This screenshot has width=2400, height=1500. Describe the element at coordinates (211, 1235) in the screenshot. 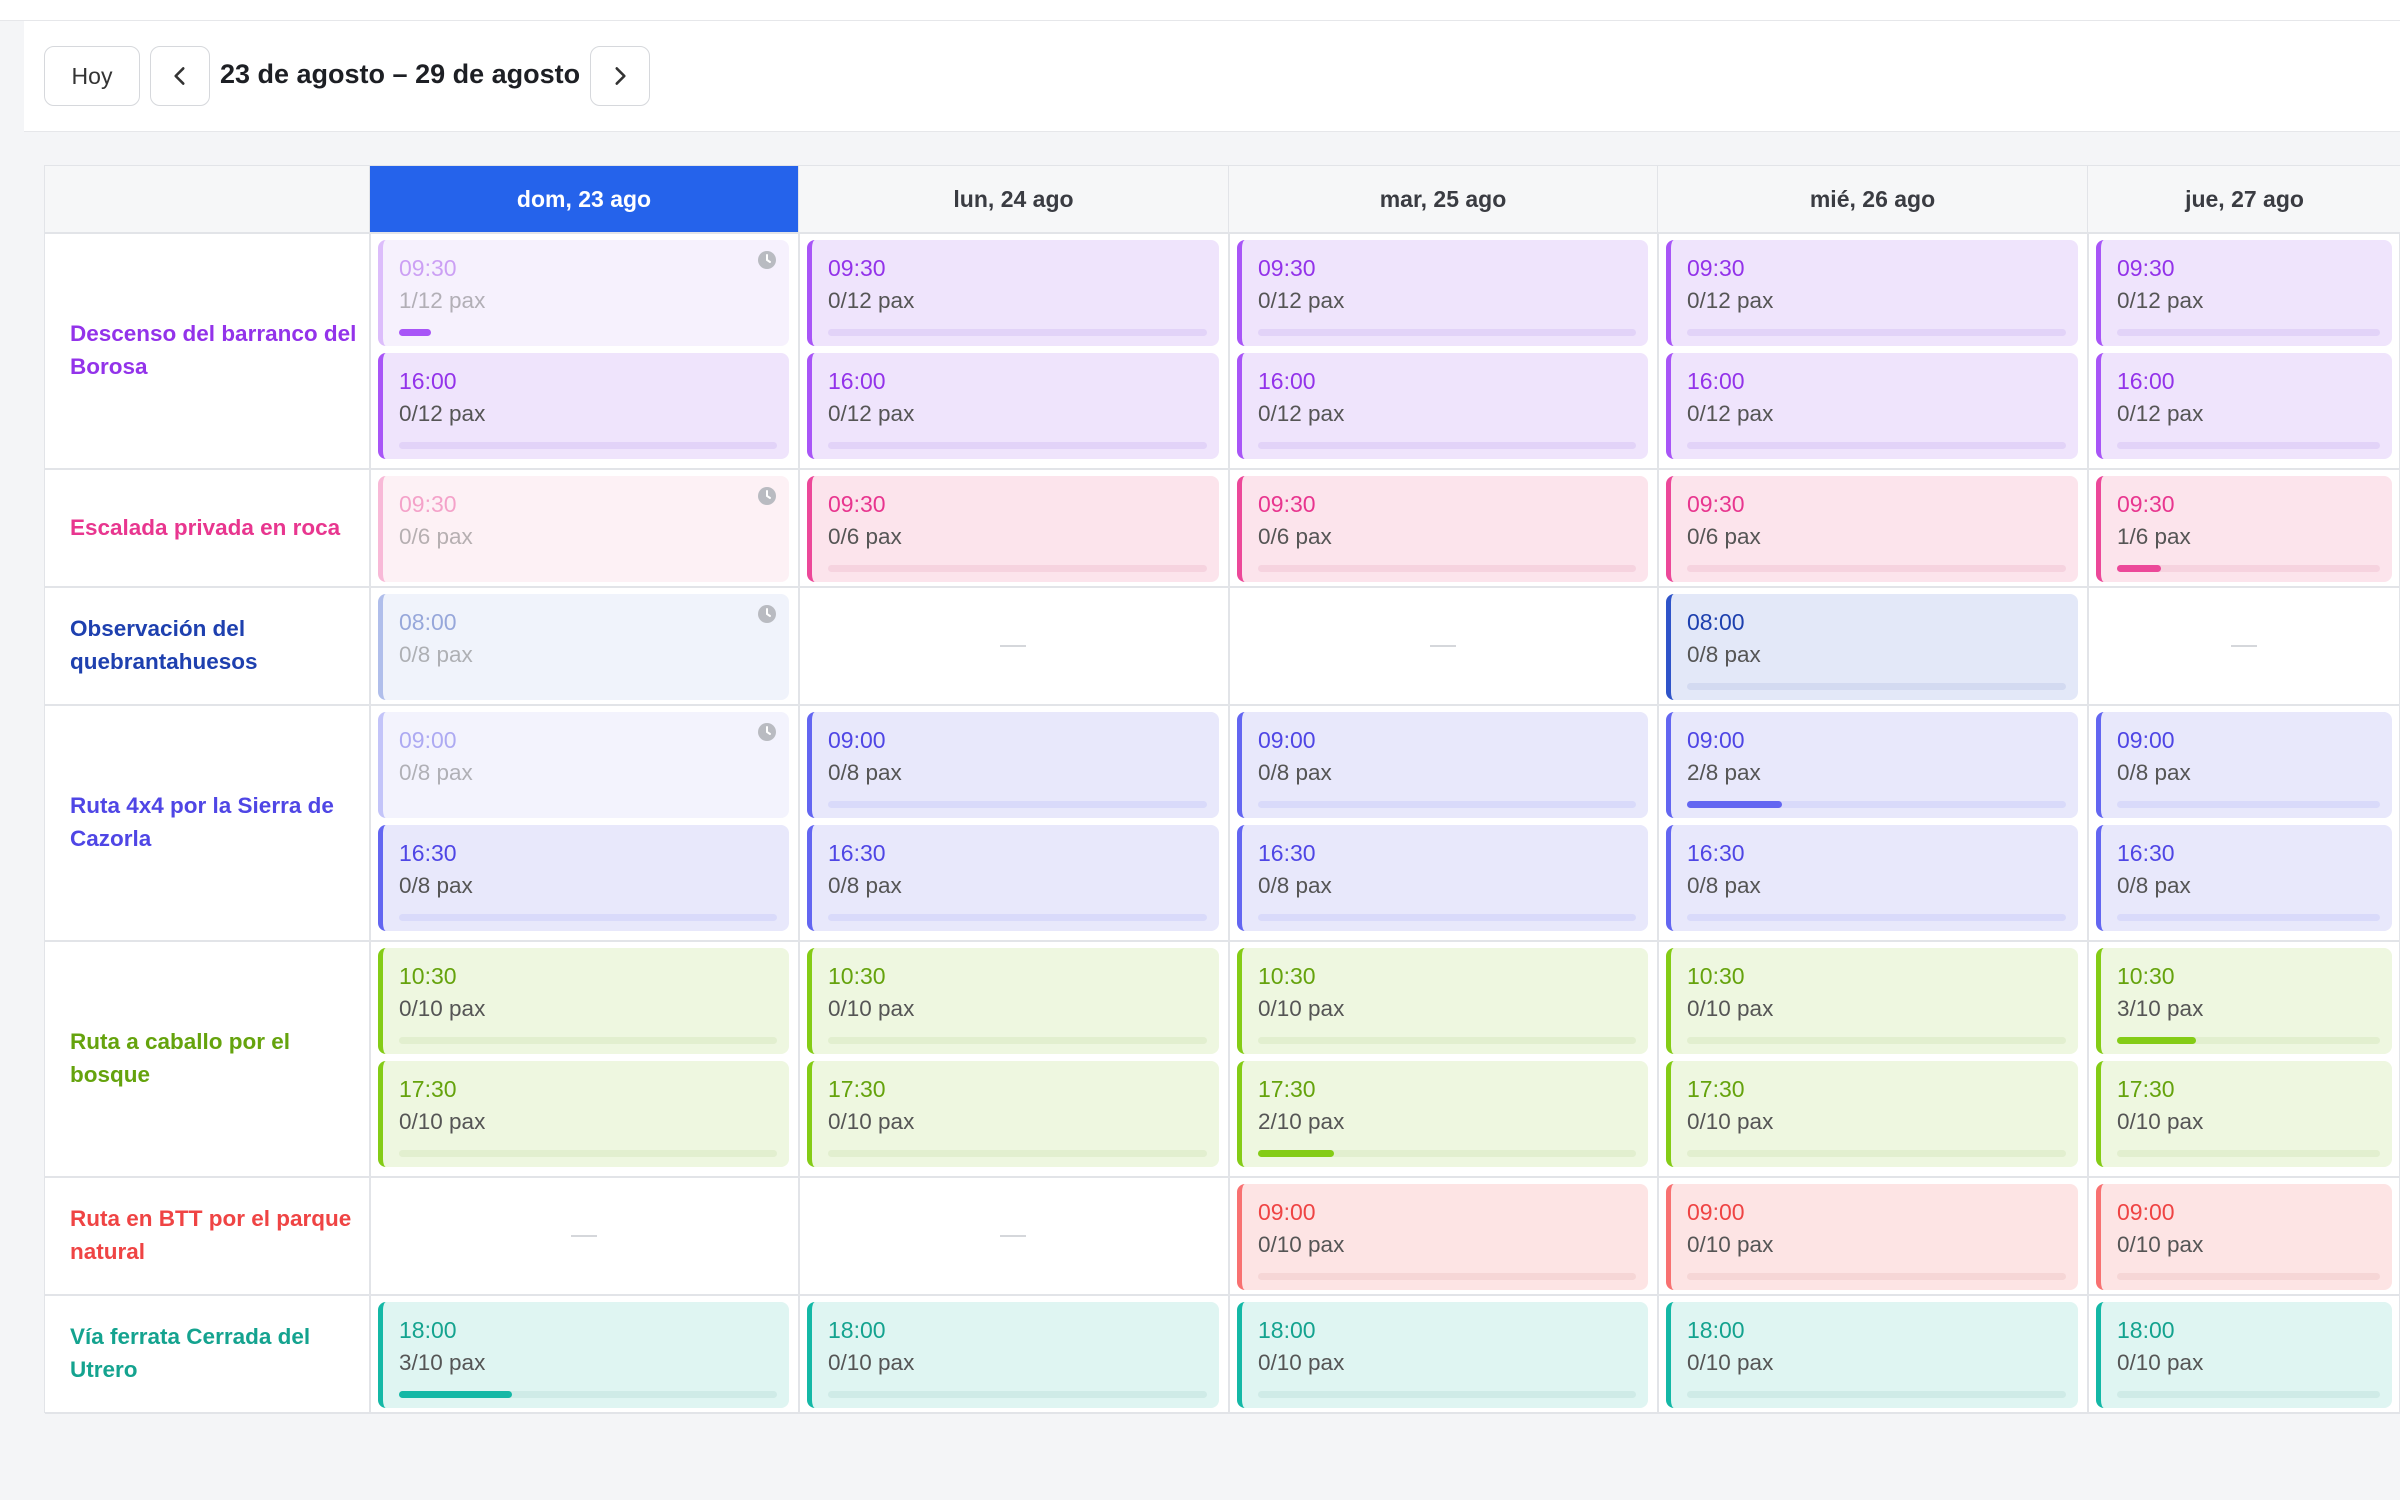

I see `activity-label: Ruta en BTT por el parque natural` at that location.